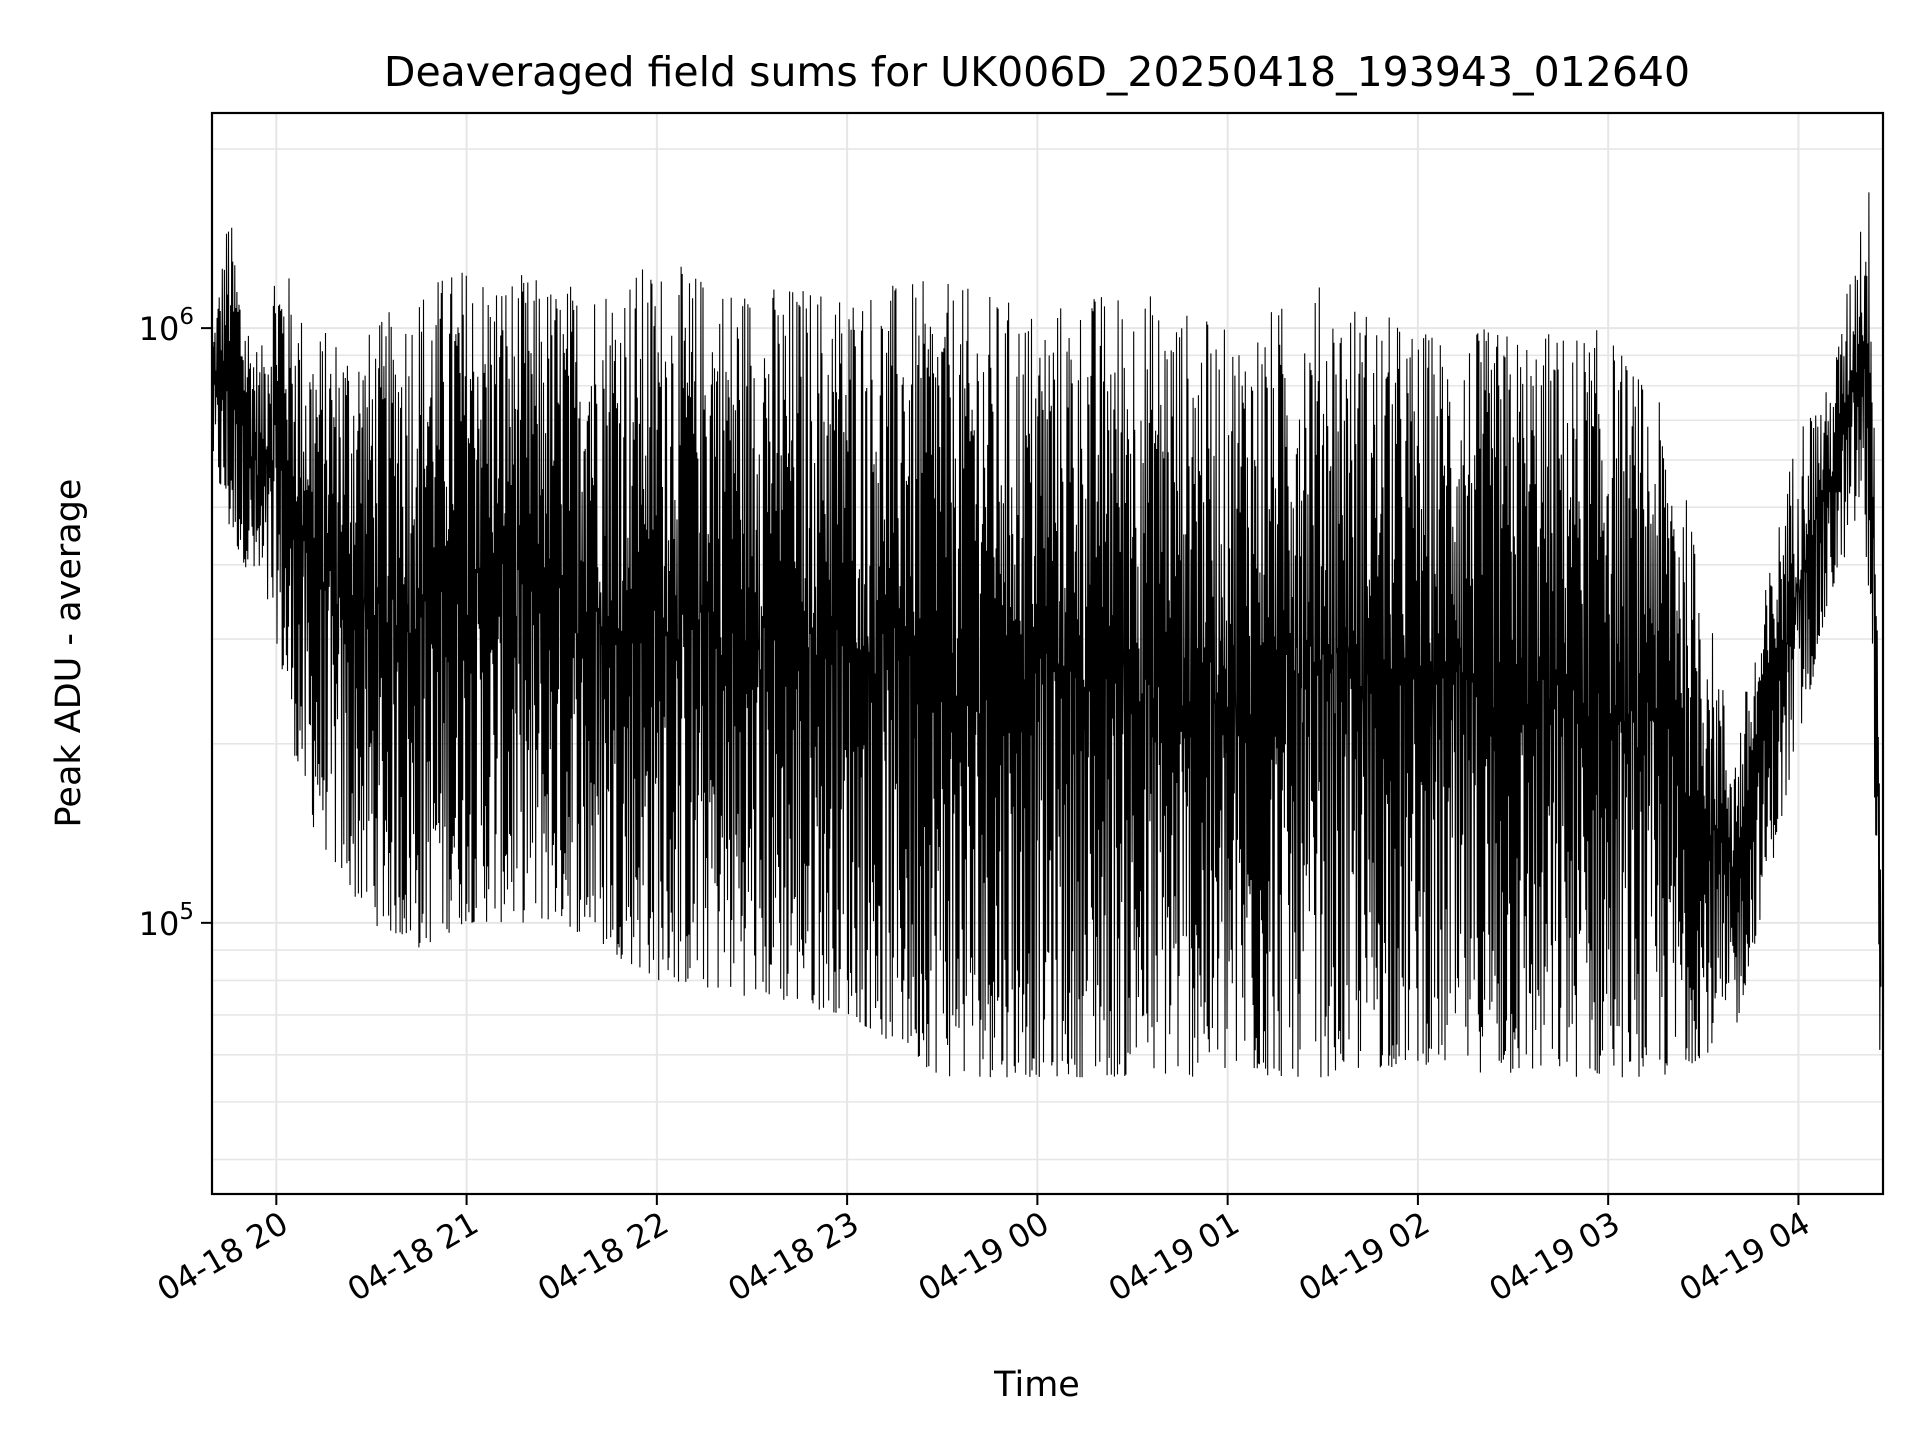  Describe the element at coordinates (166, 921) in the screenshot. I see `y-tick-label-0: 10⁵` at that location.